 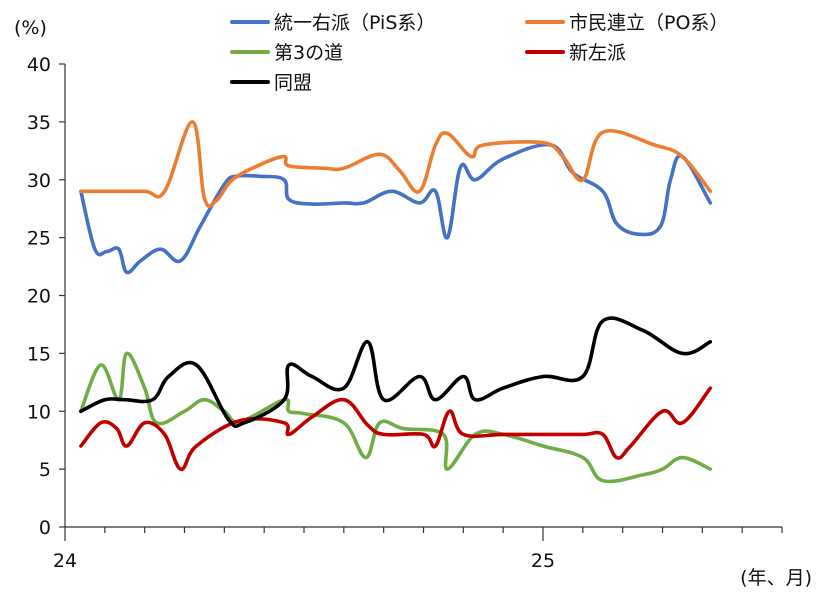 What do you see at coordinates (543, 561) in the screenshot?
I see `x-tick-label: 25` at bounding box center [543, 561].